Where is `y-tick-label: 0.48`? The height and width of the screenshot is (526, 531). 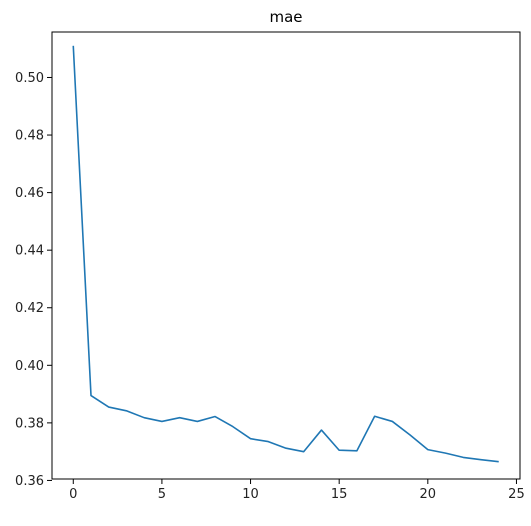 y-tick-label: 0.48 is located at coordinates (29, 136).